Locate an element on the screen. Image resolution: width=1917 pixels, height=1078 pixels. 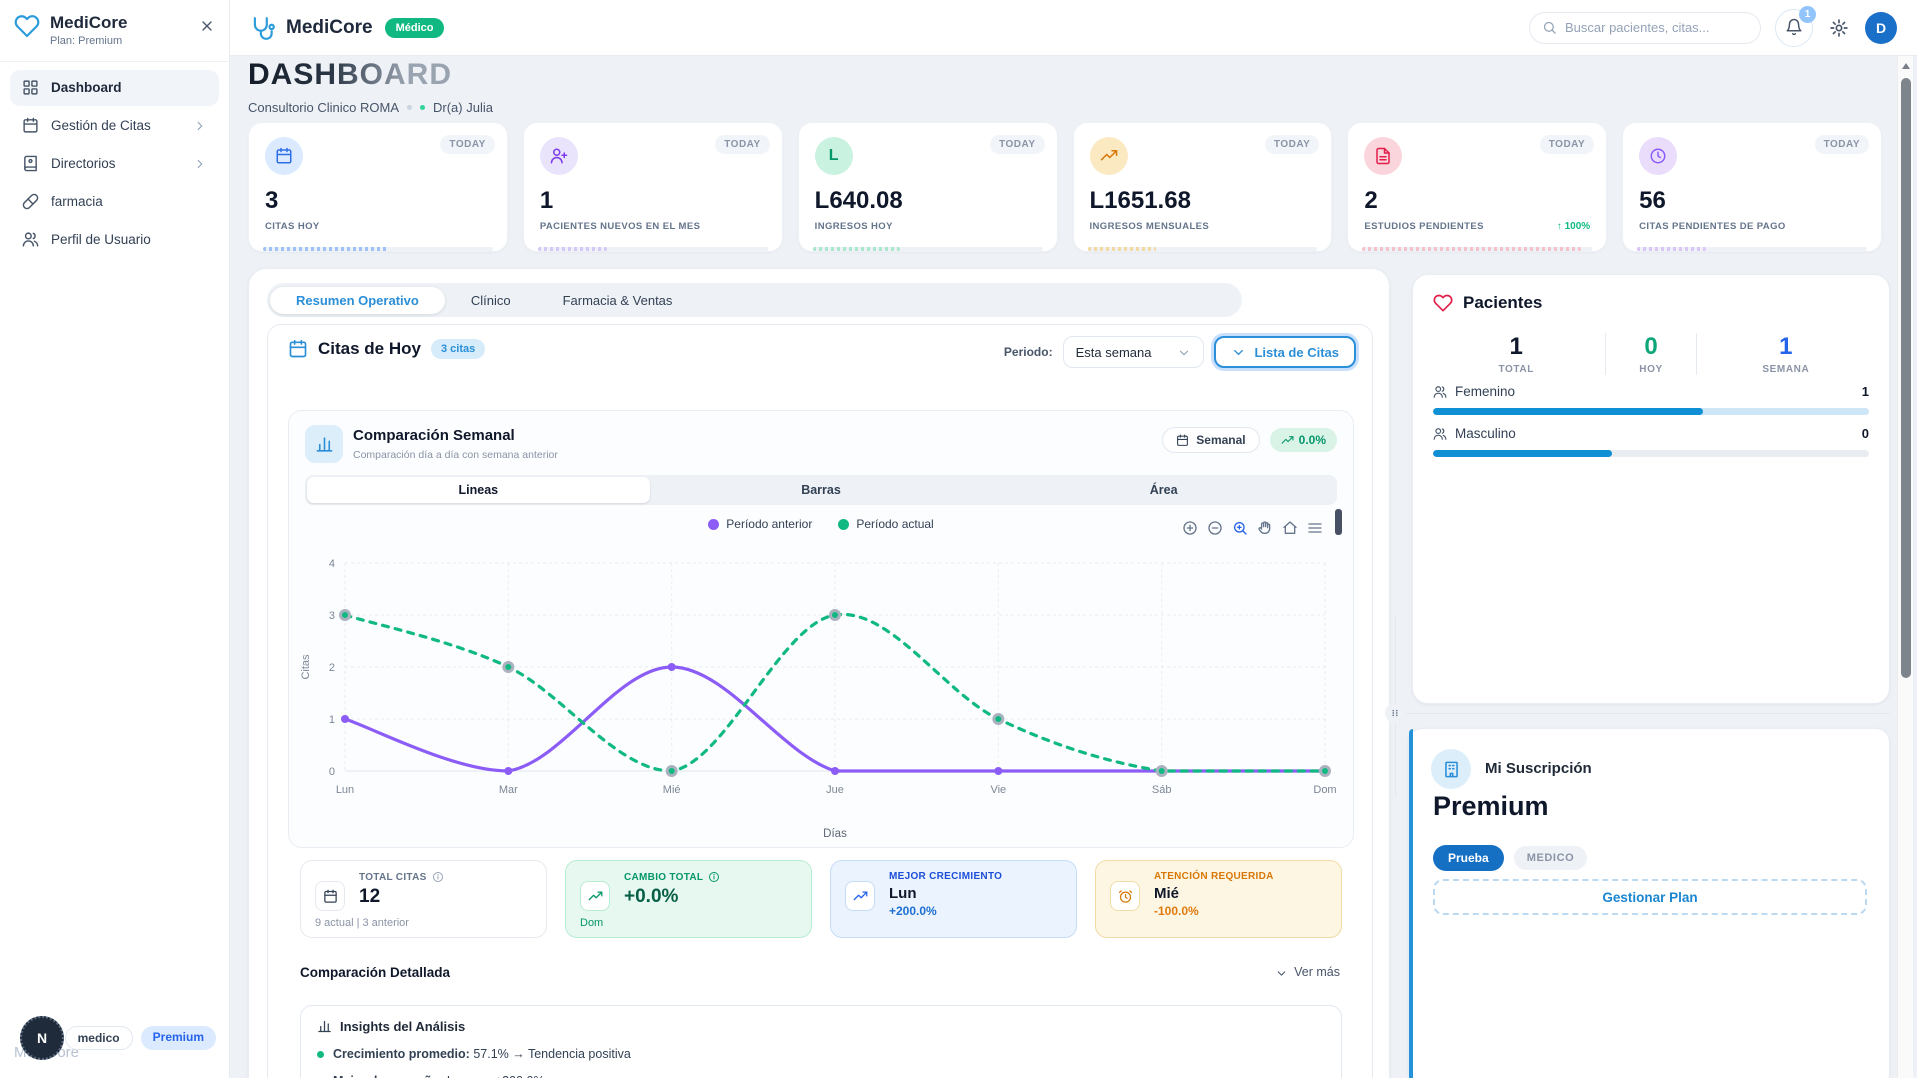
sidebar-item-farmacia: farmacia is located at coordinates (114, 202).